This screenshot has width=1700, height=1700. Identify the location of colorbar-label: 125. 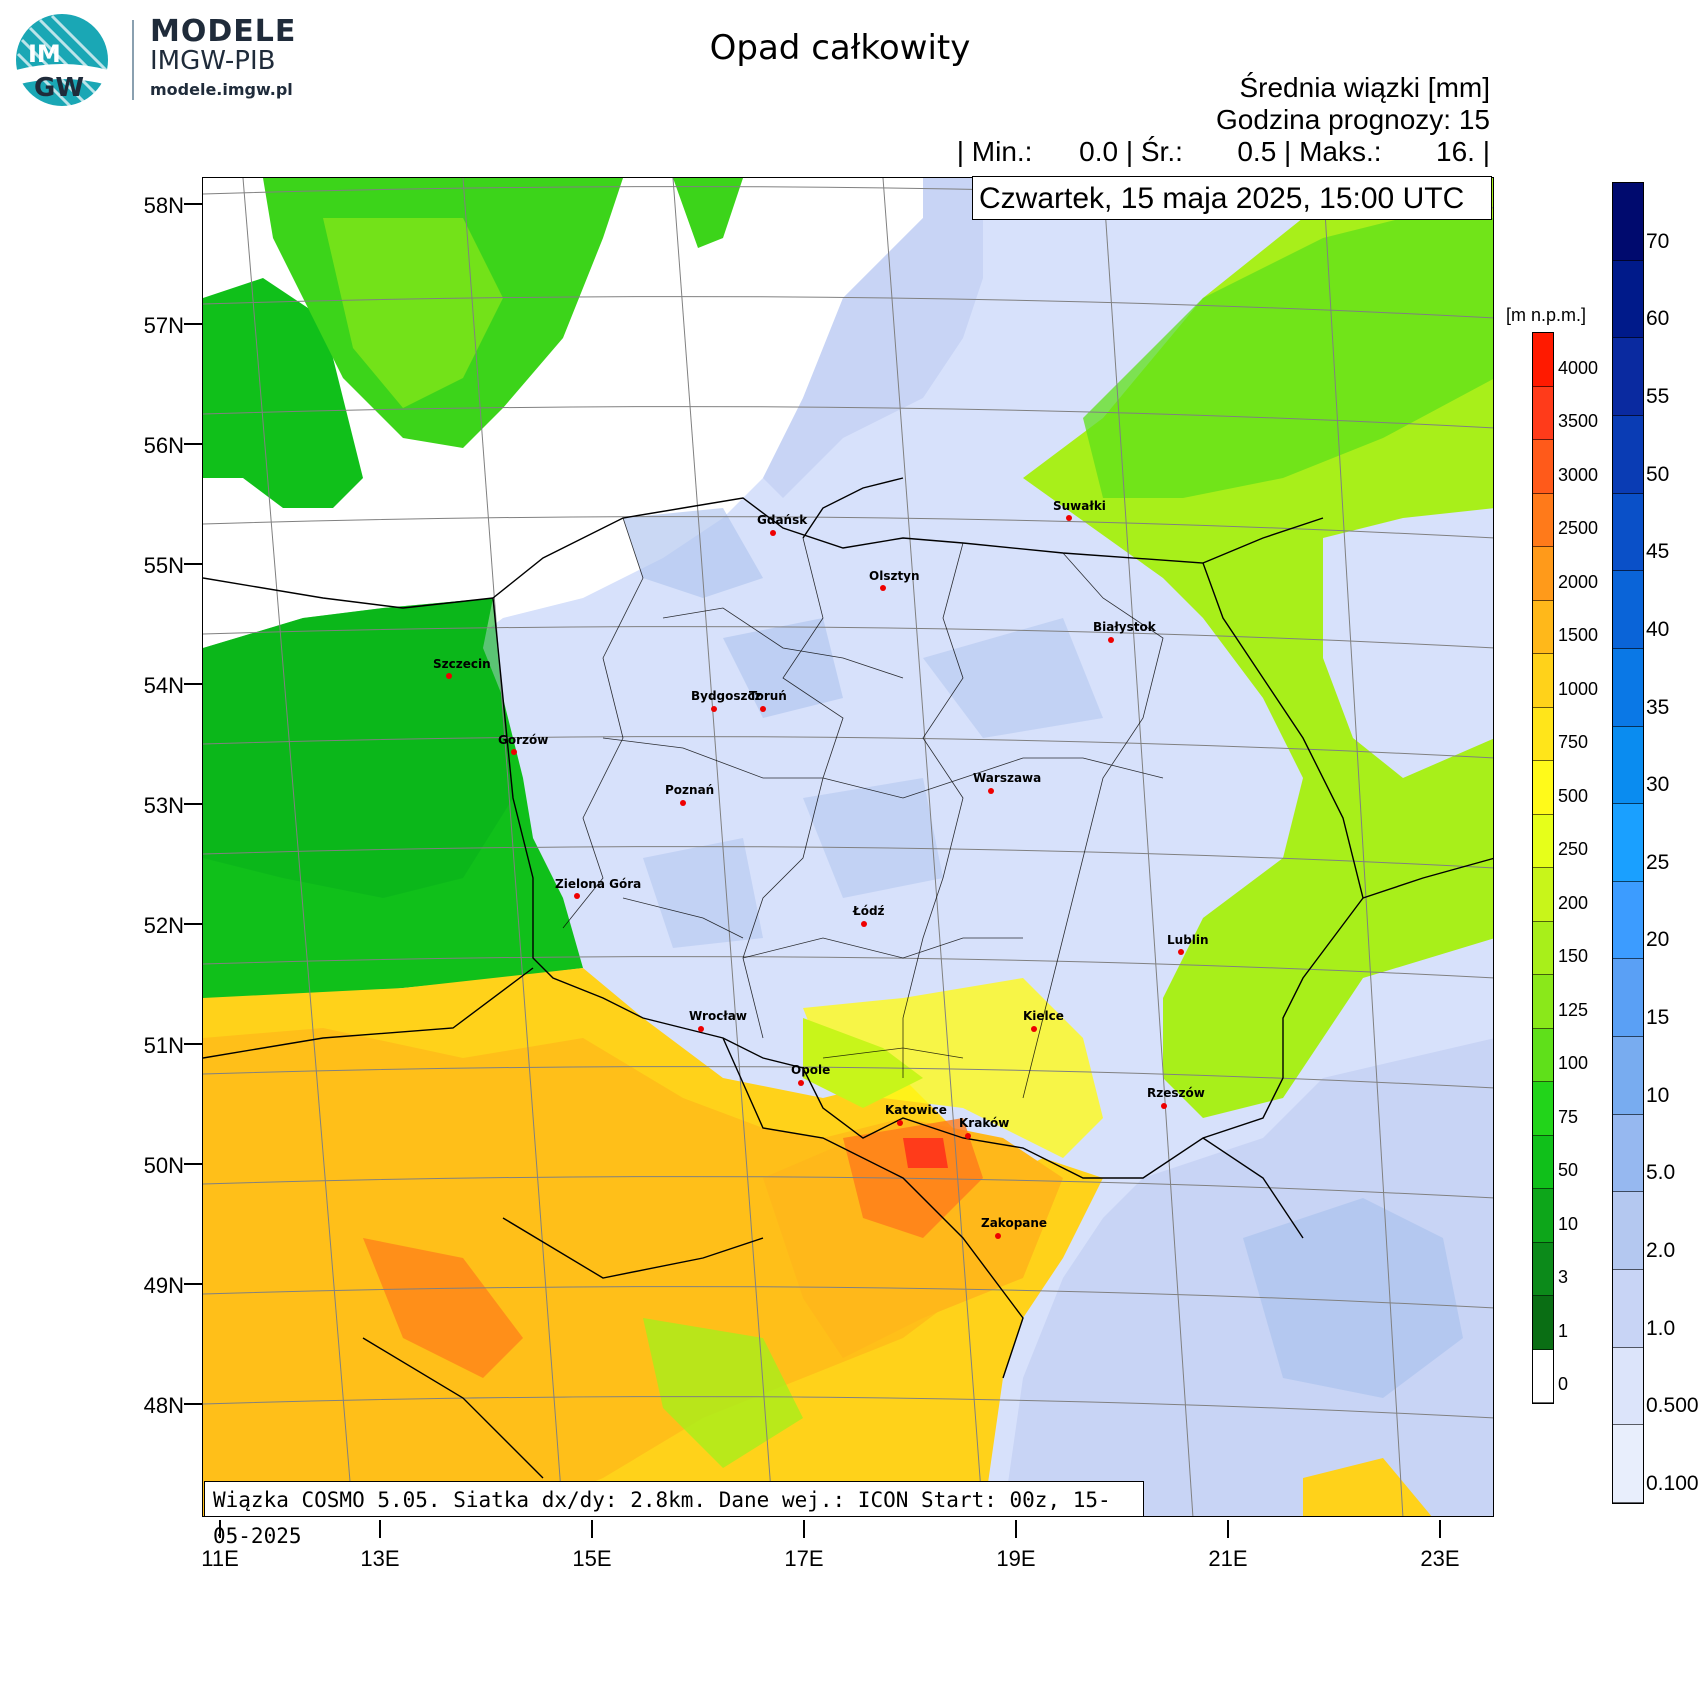
(1573, 1009).